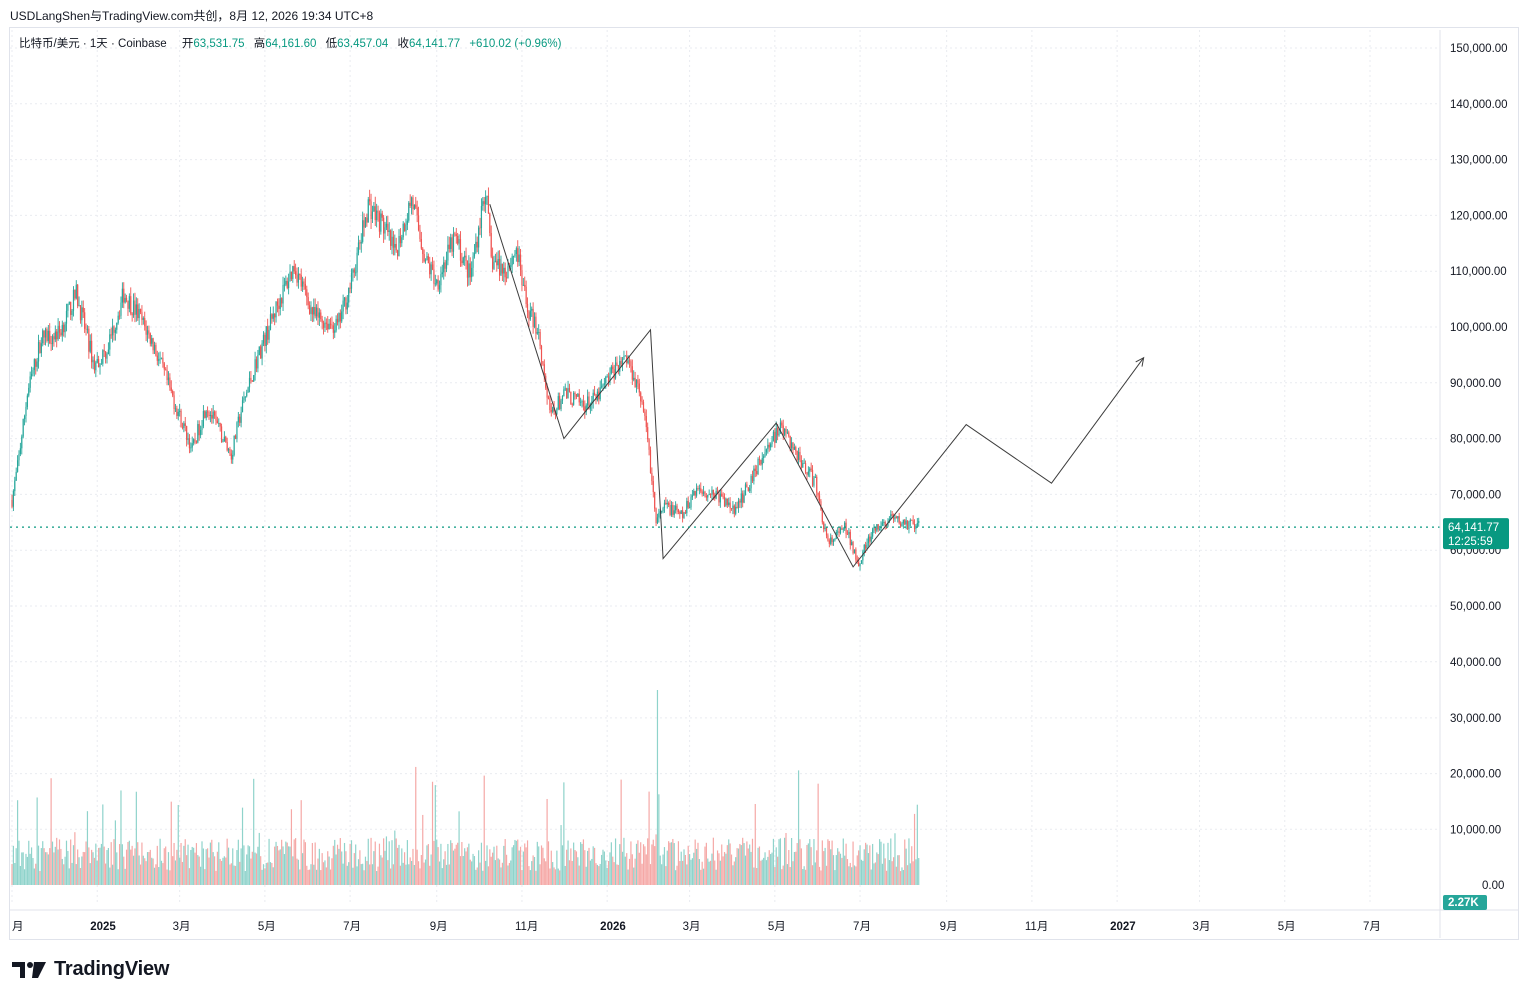 This screenshot has width=1529, height=1000. Describe the element at coordinates (439, 927) in the screenshot. I see `time-tick-label: 9月` at that location.